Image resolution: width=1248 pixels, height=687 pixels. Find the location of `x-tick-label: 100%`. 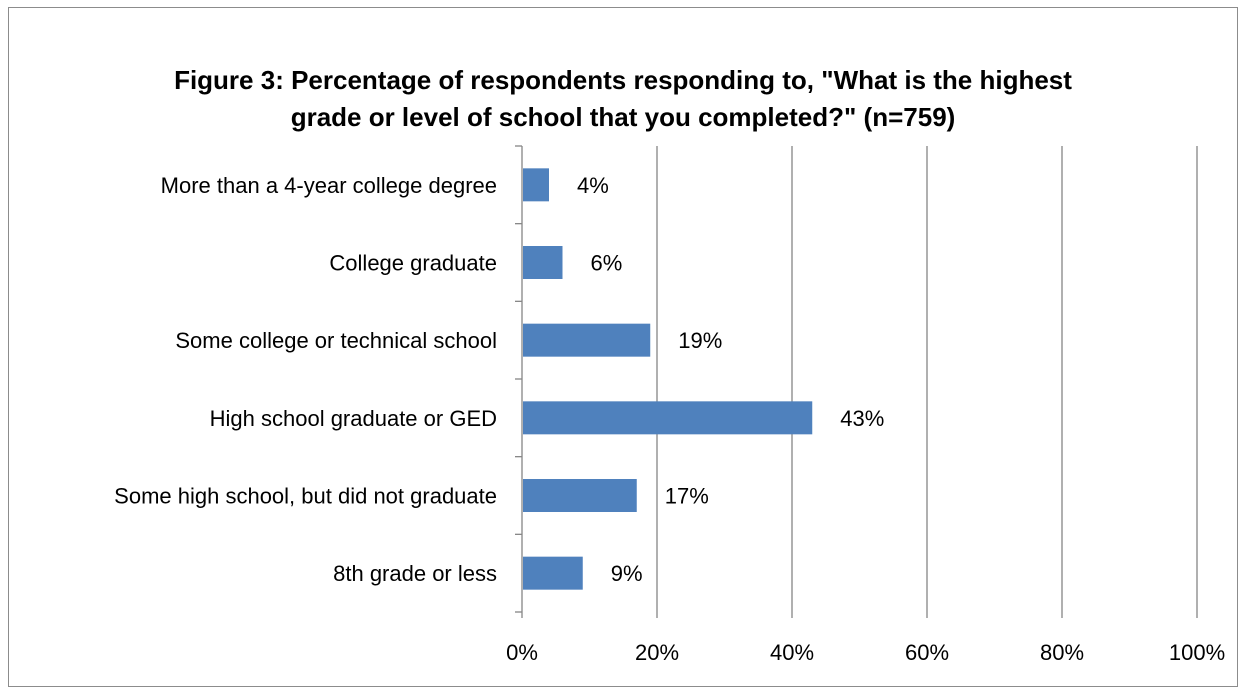

x-tick-label: 100% is located at coordinates (1197, 652).